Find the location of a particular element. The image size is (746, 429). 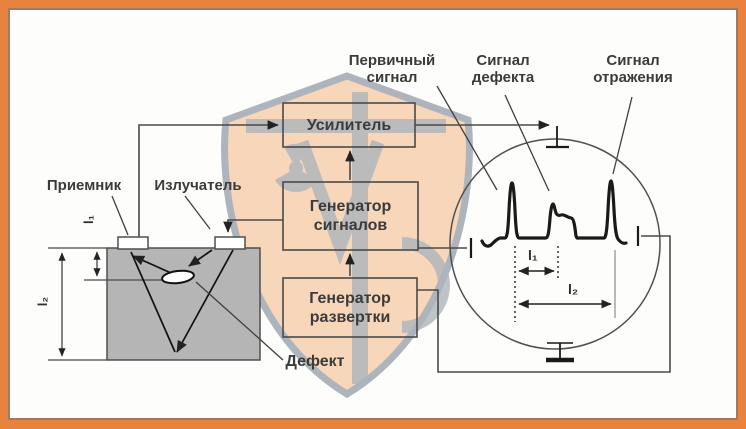

reflection-signal-label: Сигнал отражения is located at coordinates (633, 69).